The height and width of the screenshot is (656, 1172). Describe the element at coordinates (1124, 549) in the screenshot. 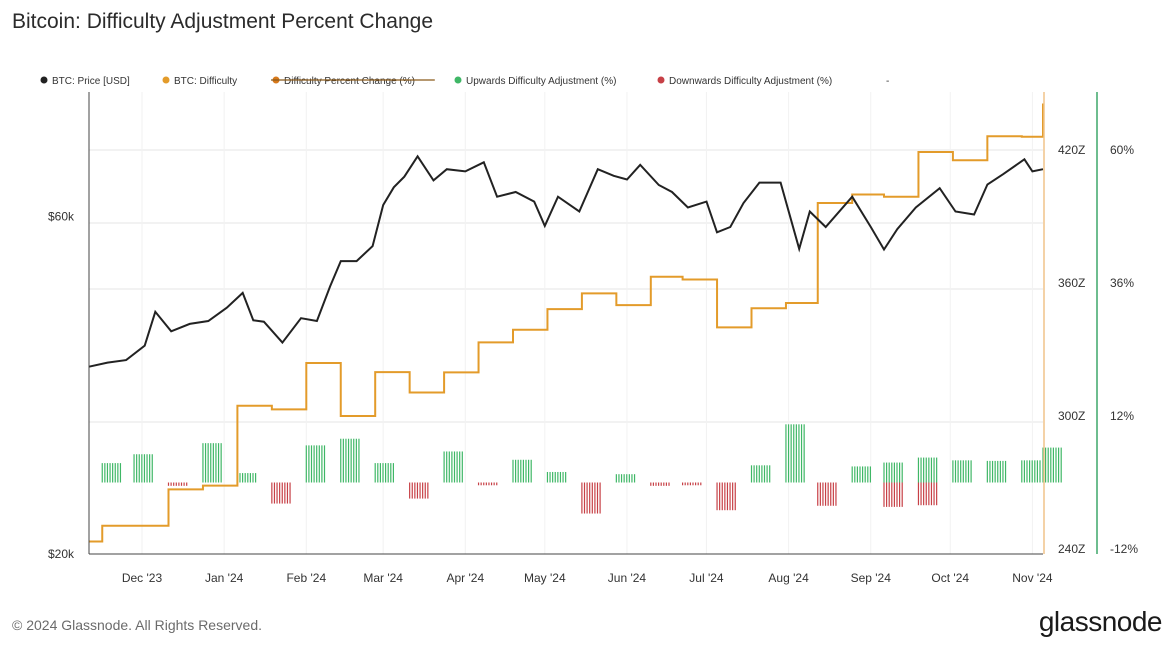

I see `pct-tick-label: -12%` at that location.